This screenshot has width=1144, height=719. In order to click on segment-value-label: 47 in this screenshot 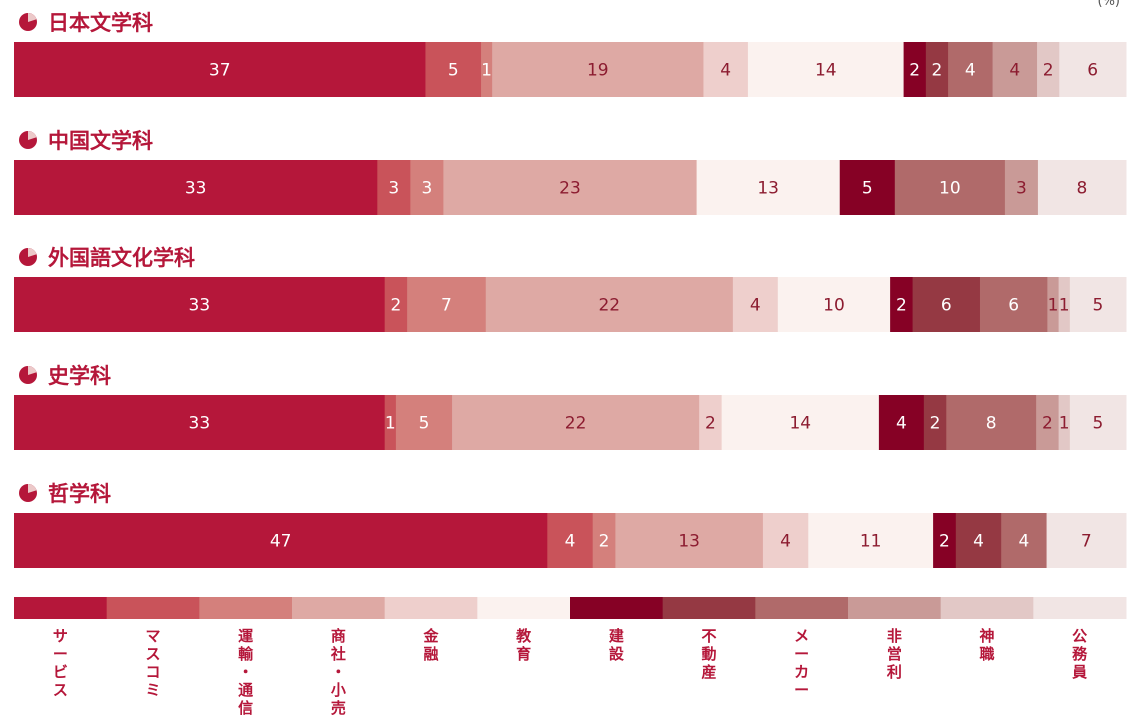, I will do `click(281, 542)`.